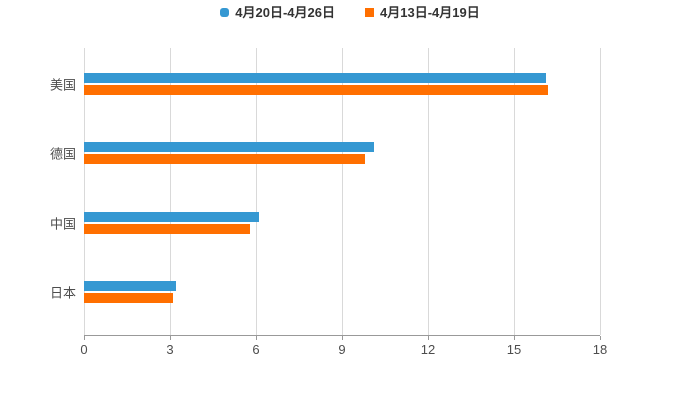 The height and width of the screenshot is (400, 700). I want to click on x-axis-tick-label: 18, so click(600, 349).